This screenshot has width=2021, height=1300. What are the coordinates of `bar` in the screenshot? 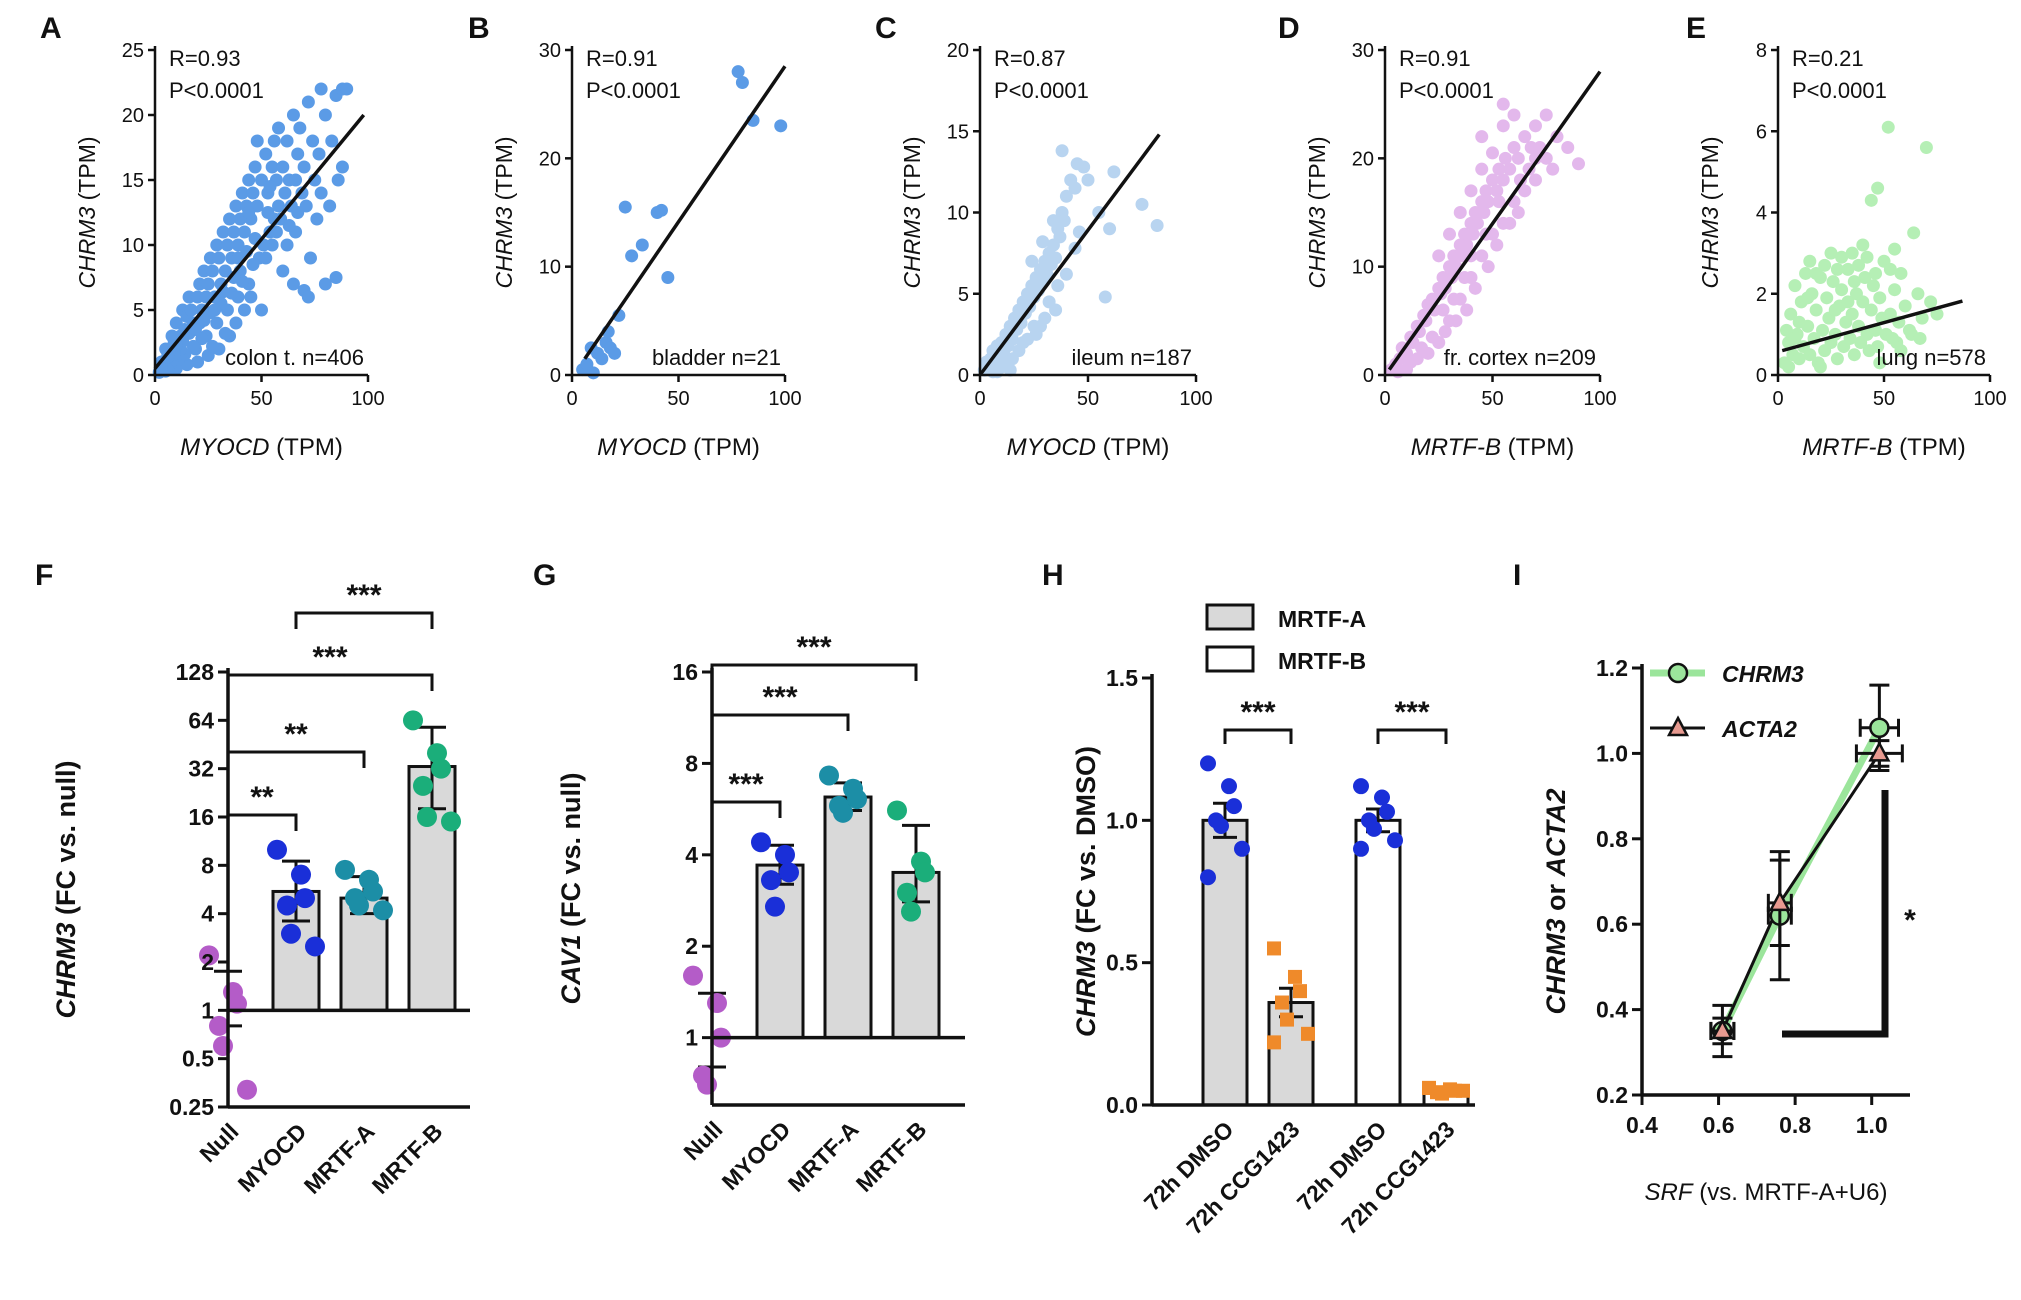 It's located at (780, 951).